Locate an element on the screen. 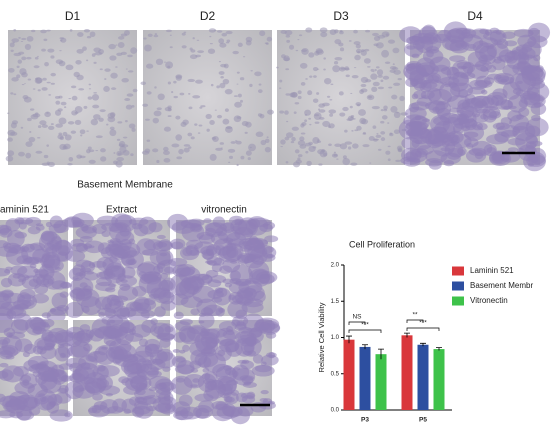 Image resolution: width=551 pixels, height=431 pixels. bar is located at coordinates (381, 382).